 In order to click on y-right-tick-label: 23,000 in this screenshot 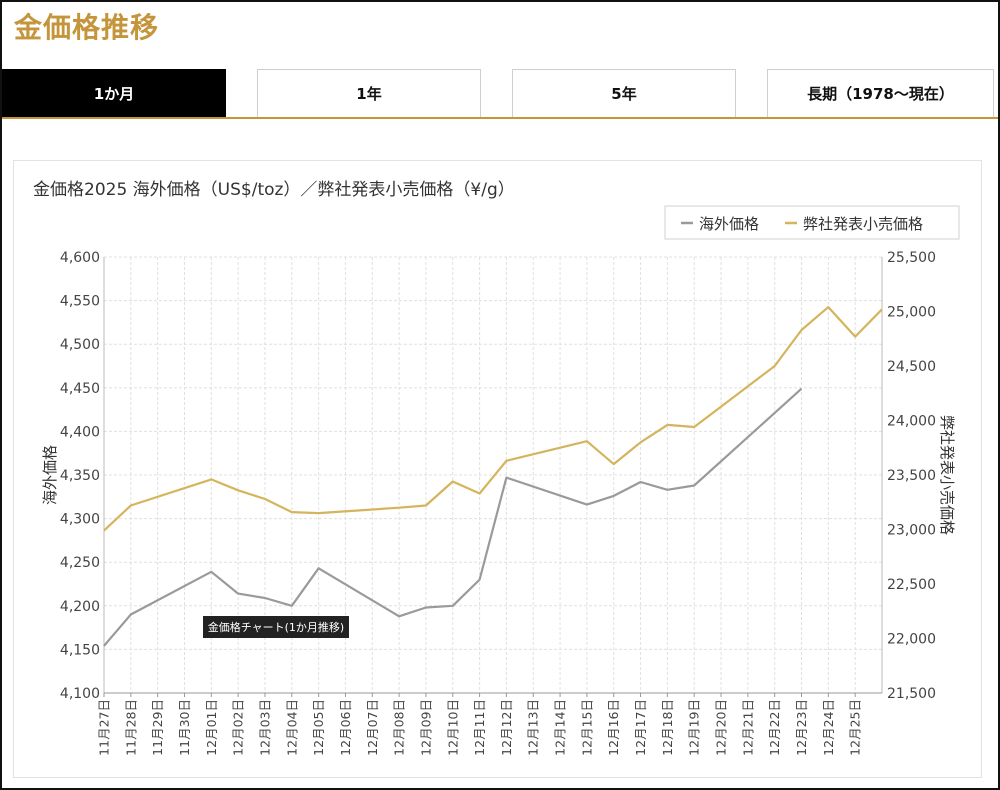, I will do `click(911, 531)`.